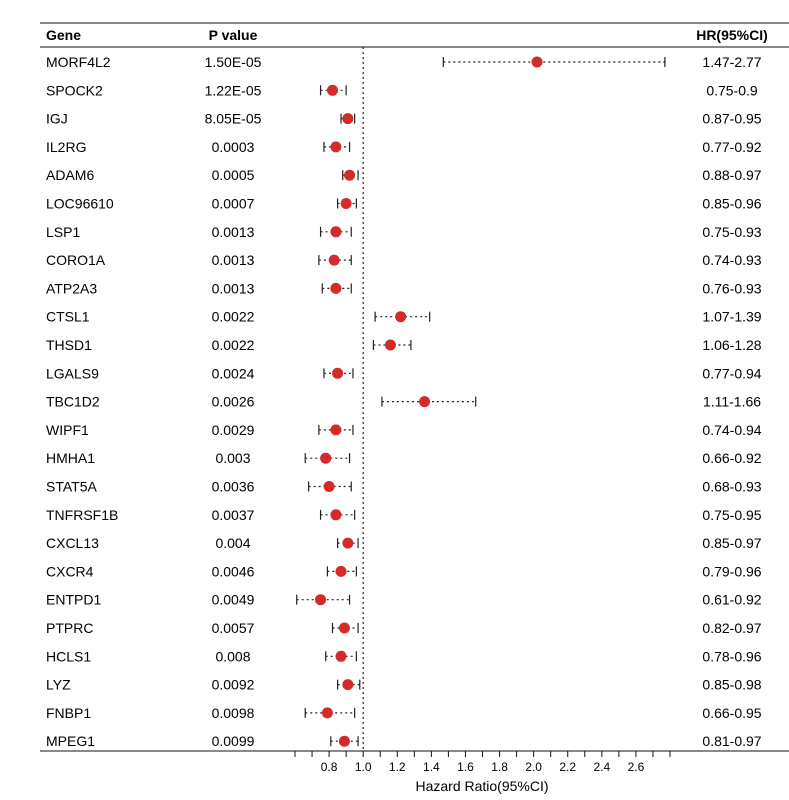  Describe the element at coordinates (73, 600) in the screenshot. I see `gene-label: ENTPD1` at that location.